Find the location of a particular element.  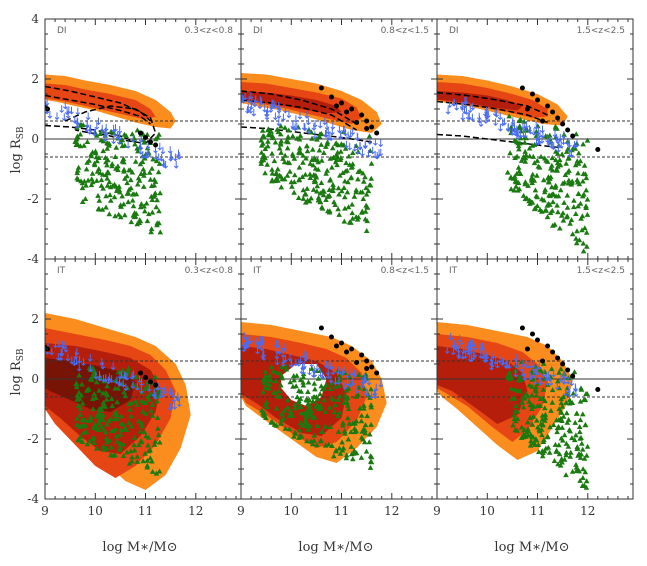

panel-plot-area is located at coordinates (339, 396).